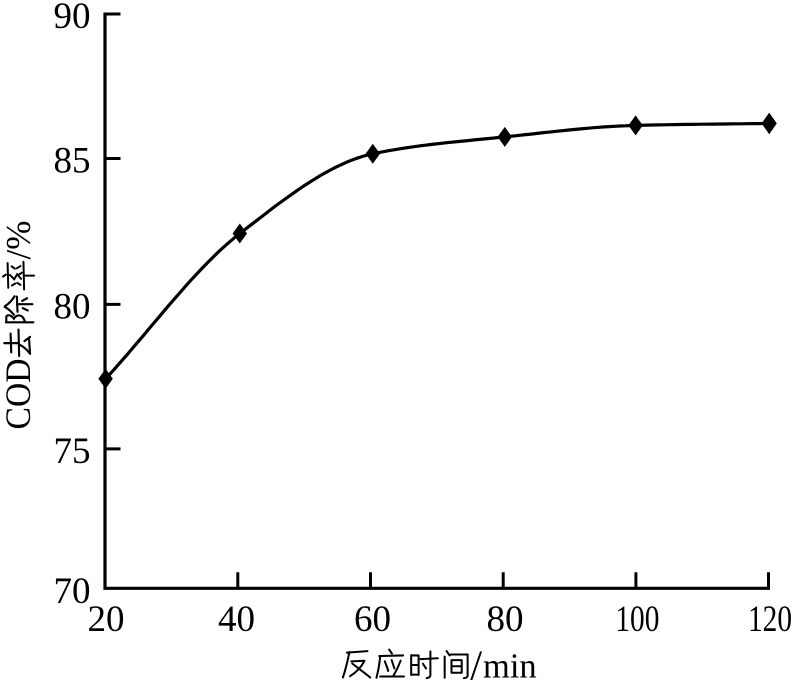  I want to click on svg-text: 70, so click(72, 591).